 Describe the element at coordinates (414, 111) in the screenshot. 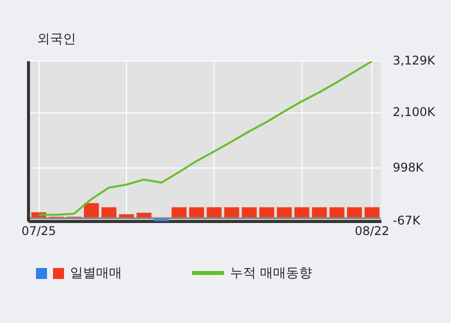

I see `y-tick-label: 2,100K` at that location.